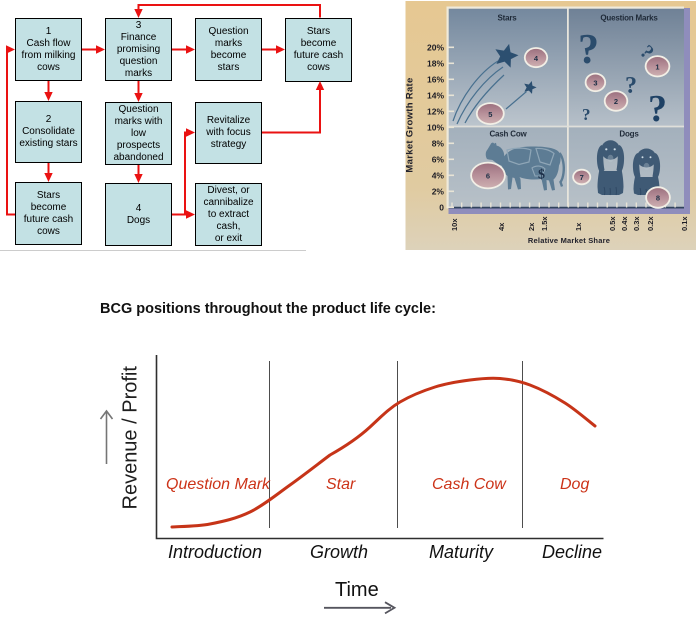 This screenshot has height=631, width=700. Describe the element at coordinates (438, 159) in the screenshot. I see `svg-text: 6%` at that location.